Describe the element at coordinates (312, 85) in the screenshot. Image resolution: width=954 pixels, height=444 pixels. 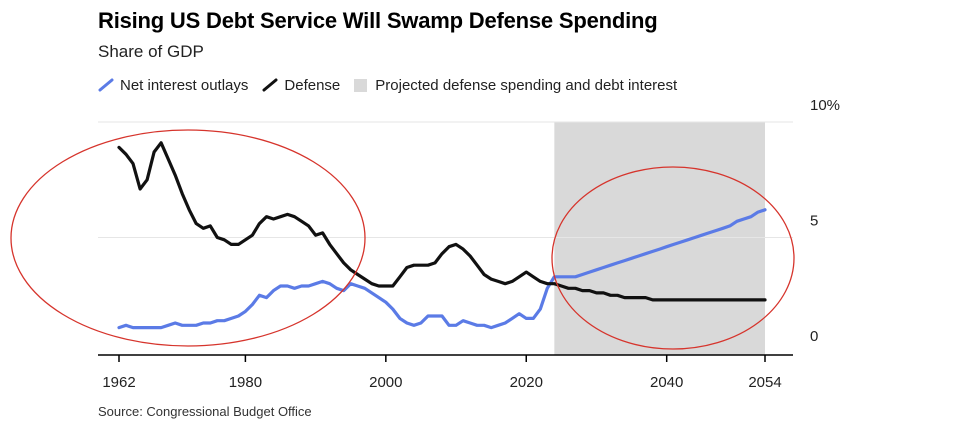
I see `legend-label-defense: Defense` at that location.